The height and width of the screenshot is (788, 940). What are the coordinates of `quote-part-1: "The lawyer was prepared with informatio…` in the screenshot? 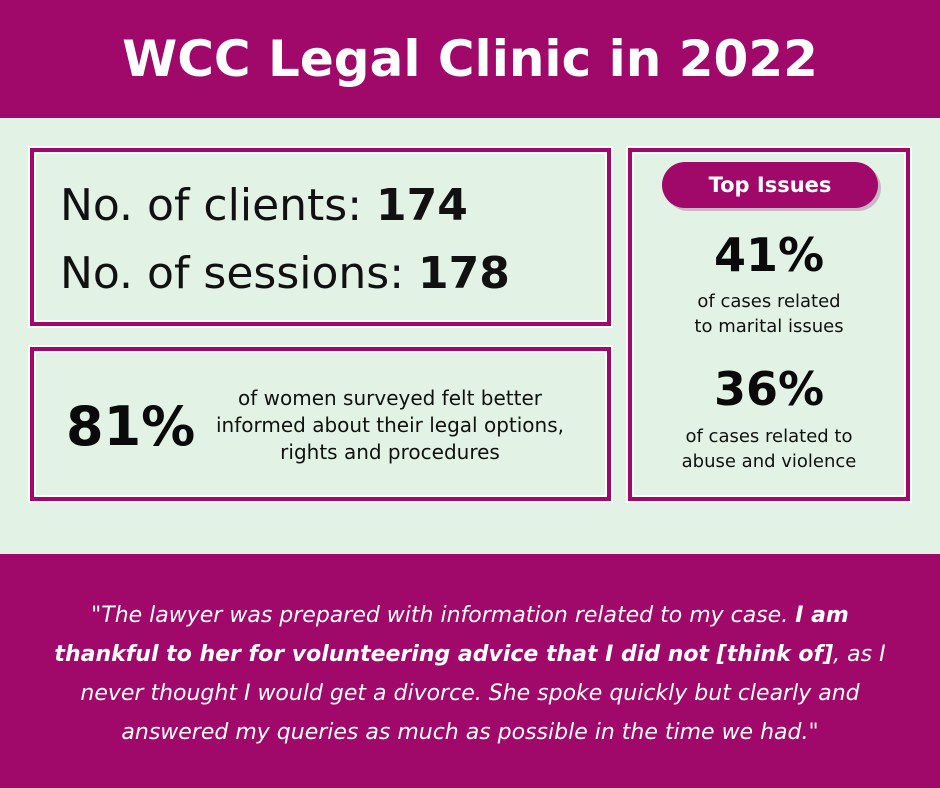 It's located at (443, 615).